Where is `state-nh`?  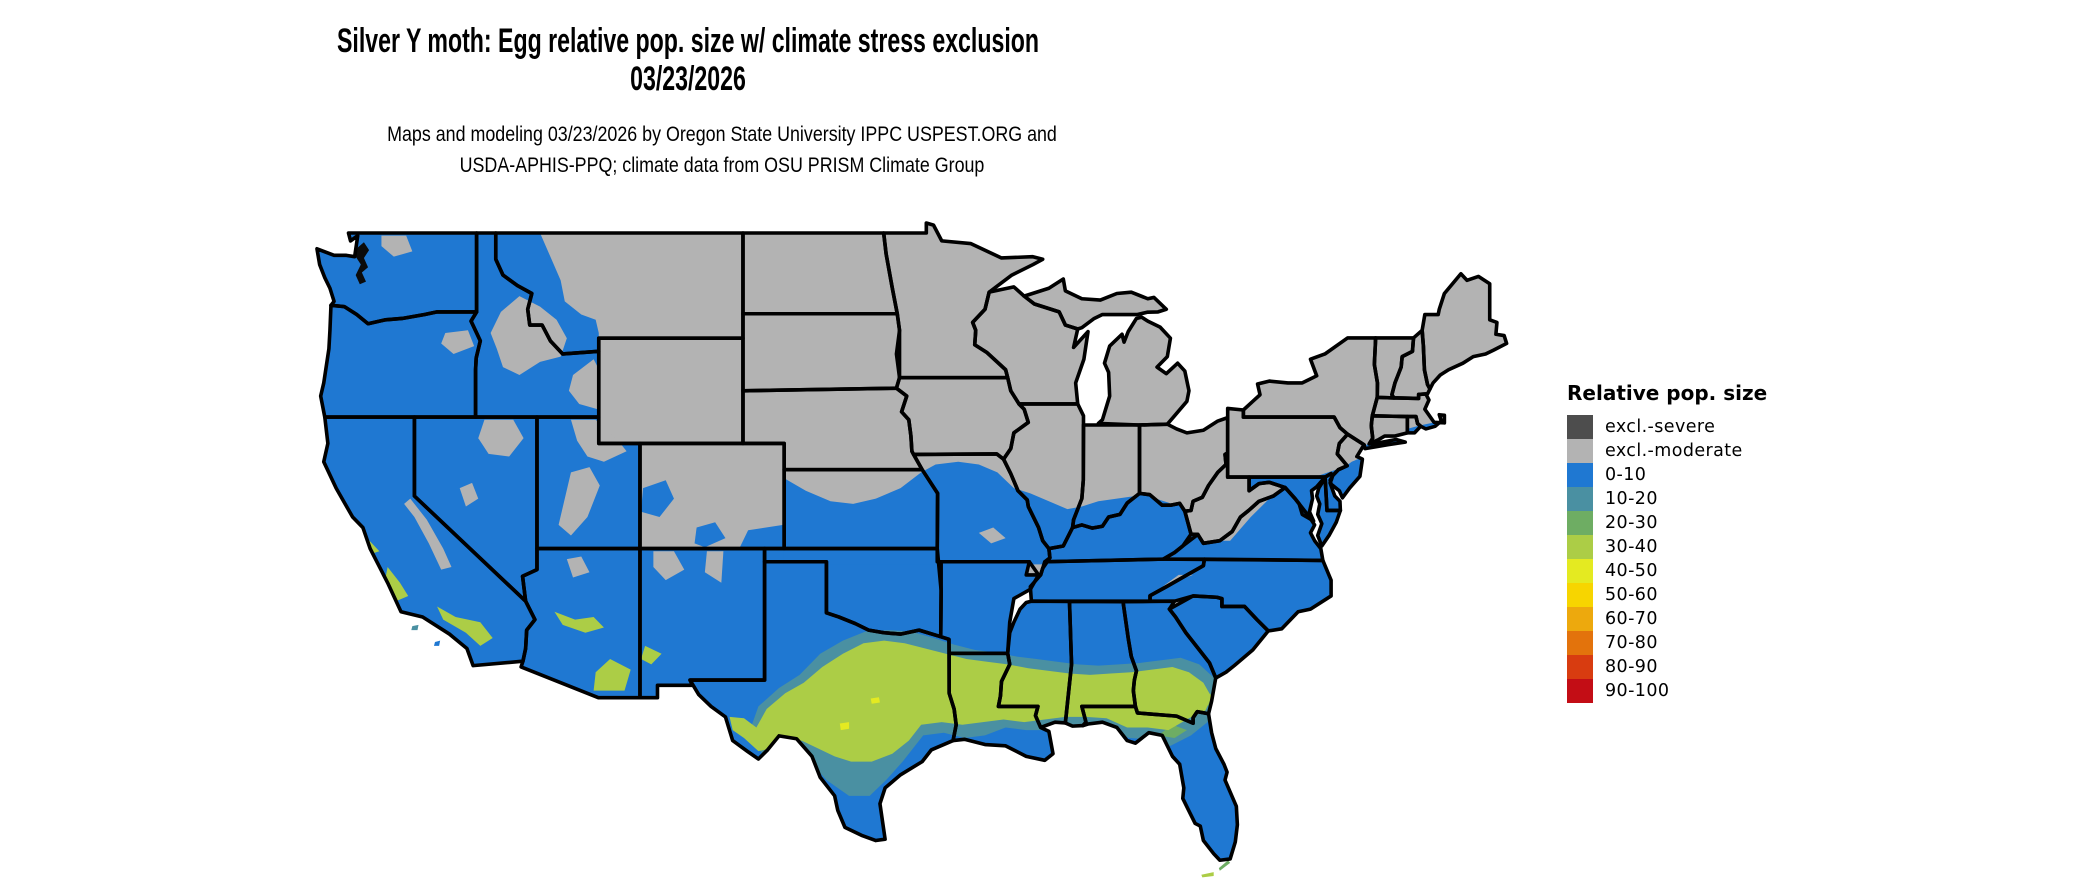
state-nh is located at coordinates (1410, 364).